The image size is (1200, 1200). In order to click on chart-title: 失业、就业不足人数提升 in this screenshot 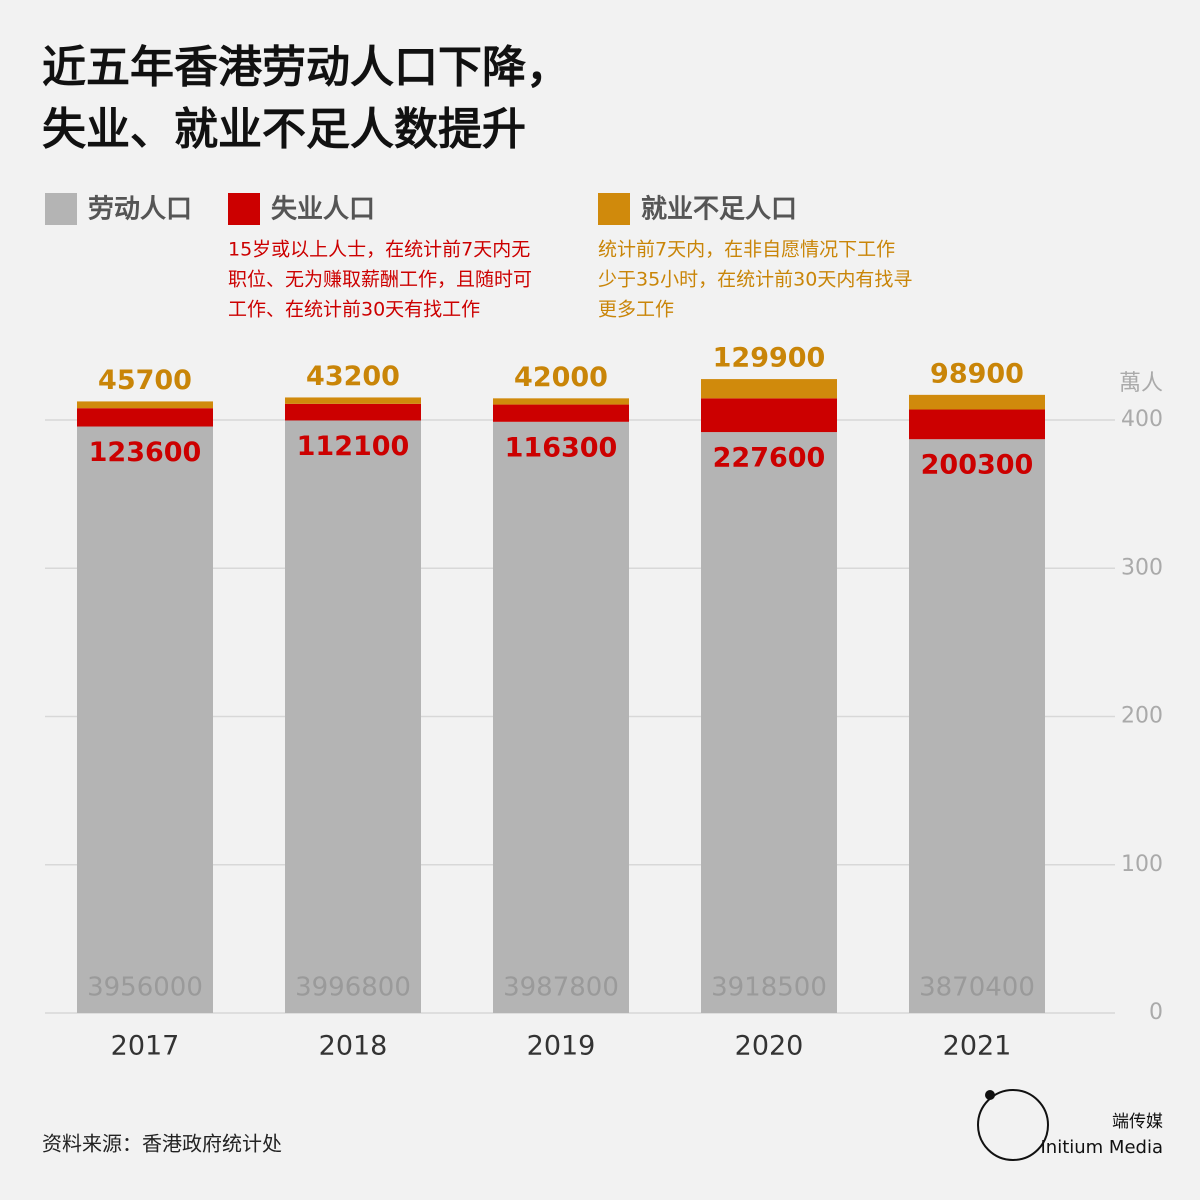, I will do `click(284, 129)`.